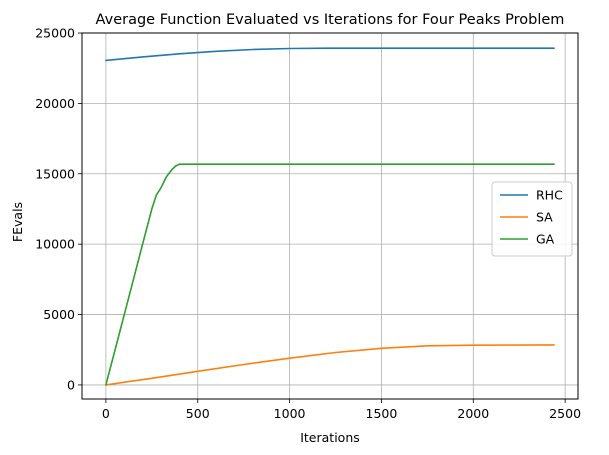 Image resolution: width=609 pixels, height=455 pixels. What do you see at coordinates (473, 413) in the screenshot?
I see `x-tick-label: 2000` at bounding box center [473, 413].